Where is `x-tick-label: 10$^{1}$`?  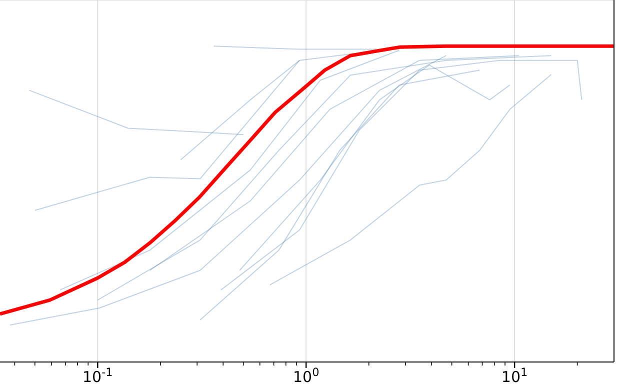
x-tick-label: 10$^{1}$ is located at coordinates (514, 375).